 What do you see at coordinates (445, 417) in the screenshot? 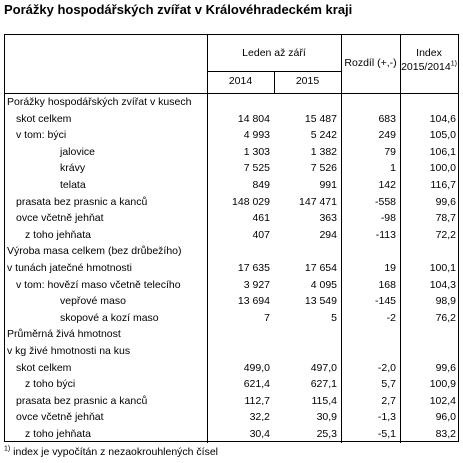
I see `cell-index: 96,0` at bounding box center [445, 417].